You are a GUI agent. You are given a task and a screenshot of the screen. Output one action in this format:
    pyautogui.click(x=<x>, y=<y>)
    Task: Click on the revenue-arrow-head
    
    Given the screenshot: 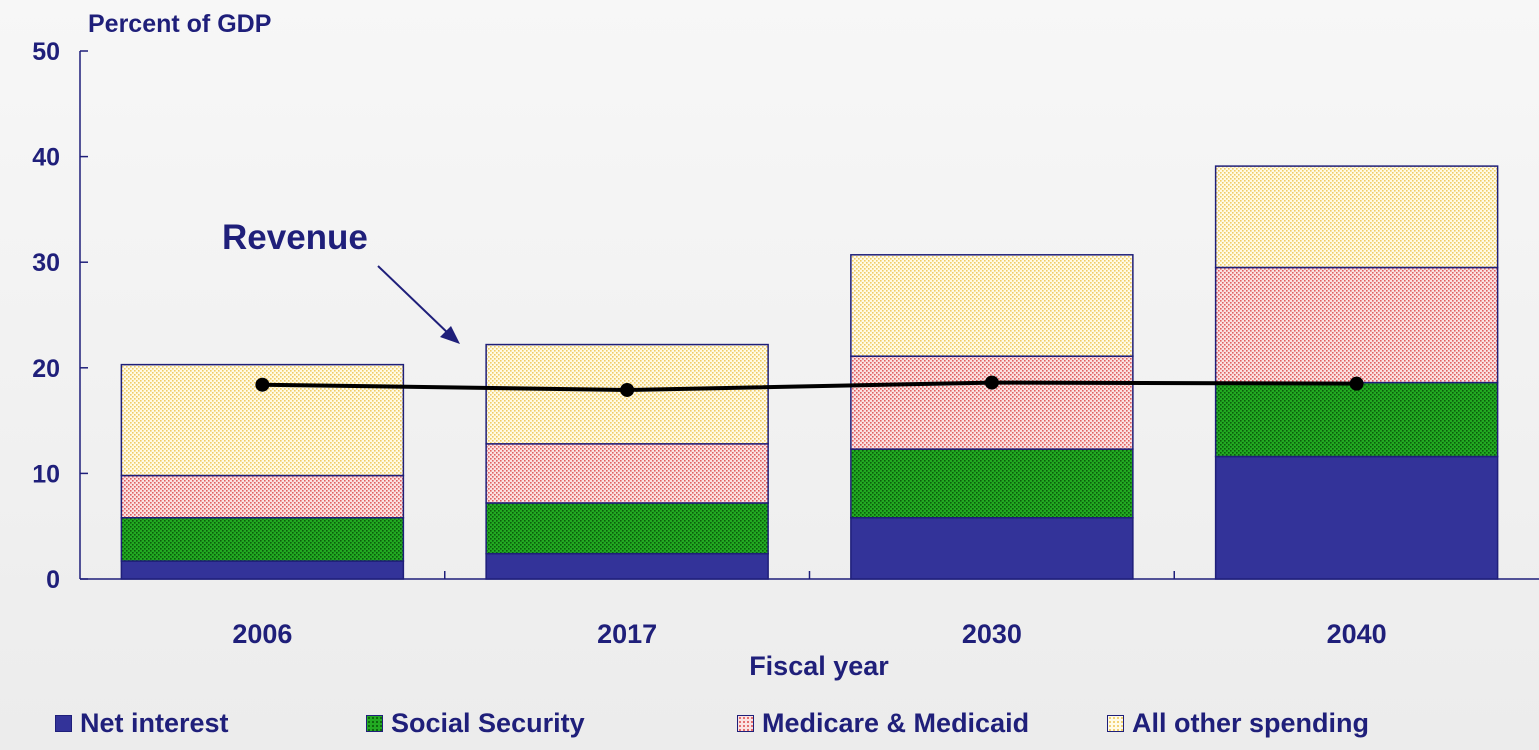 What is the action you would take?
    pyautogui.click(x=450, y=335)
    